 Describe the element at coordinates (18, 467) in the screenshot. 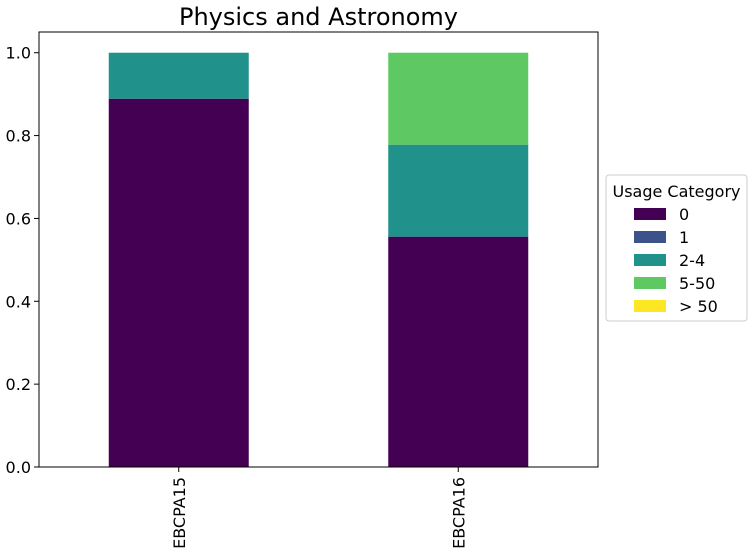

I see `y-tick-label: 0.0` at that location.